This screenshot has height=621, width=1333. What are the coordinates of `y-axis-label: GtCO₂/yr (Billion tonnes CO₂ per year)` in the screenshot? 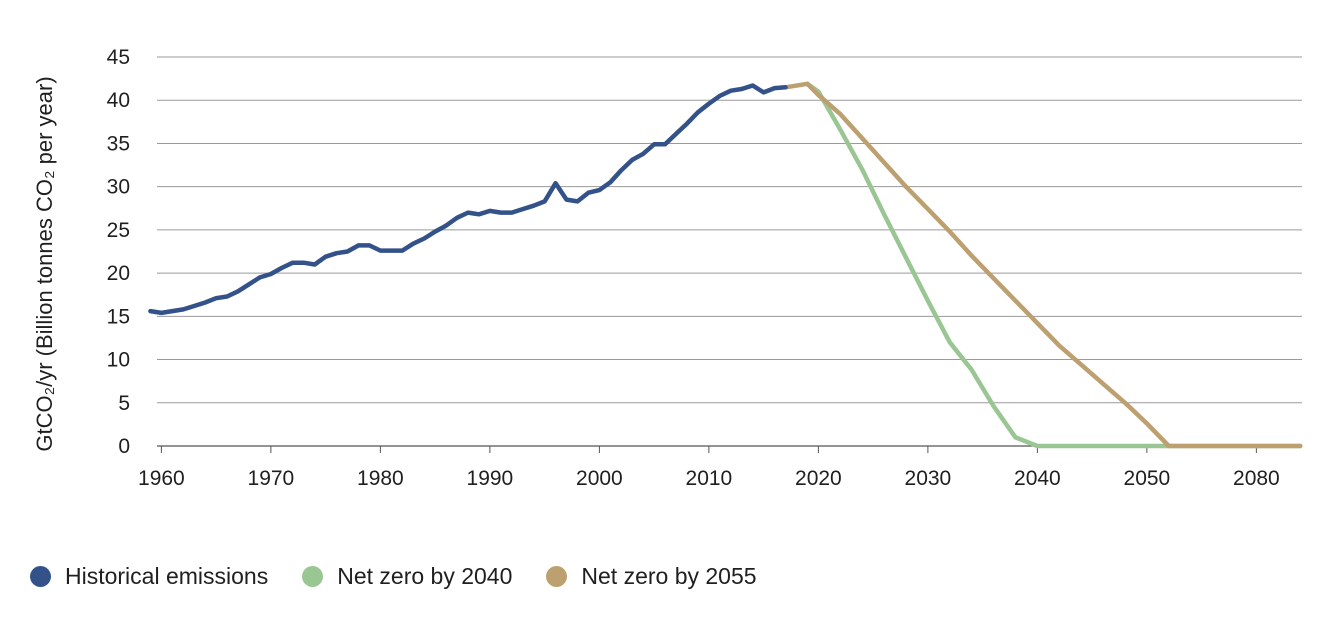 It's located at (44, 263).